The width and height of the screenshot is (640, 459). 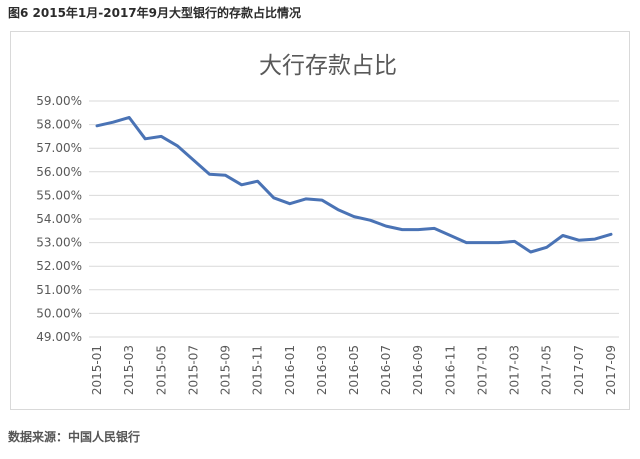 I want to click on x-tick-label: 2015-03, so click(x=129, y=370).